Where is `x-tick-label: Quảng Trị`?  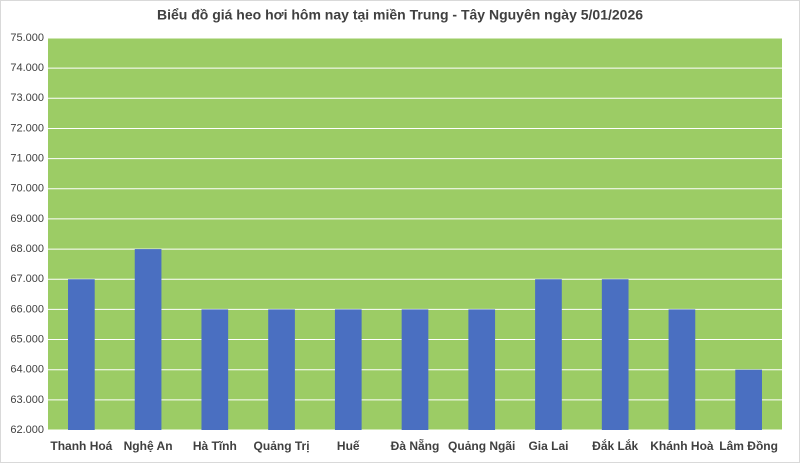
x-tick-label: Quảng Trị is located at coordinates (282, 446).